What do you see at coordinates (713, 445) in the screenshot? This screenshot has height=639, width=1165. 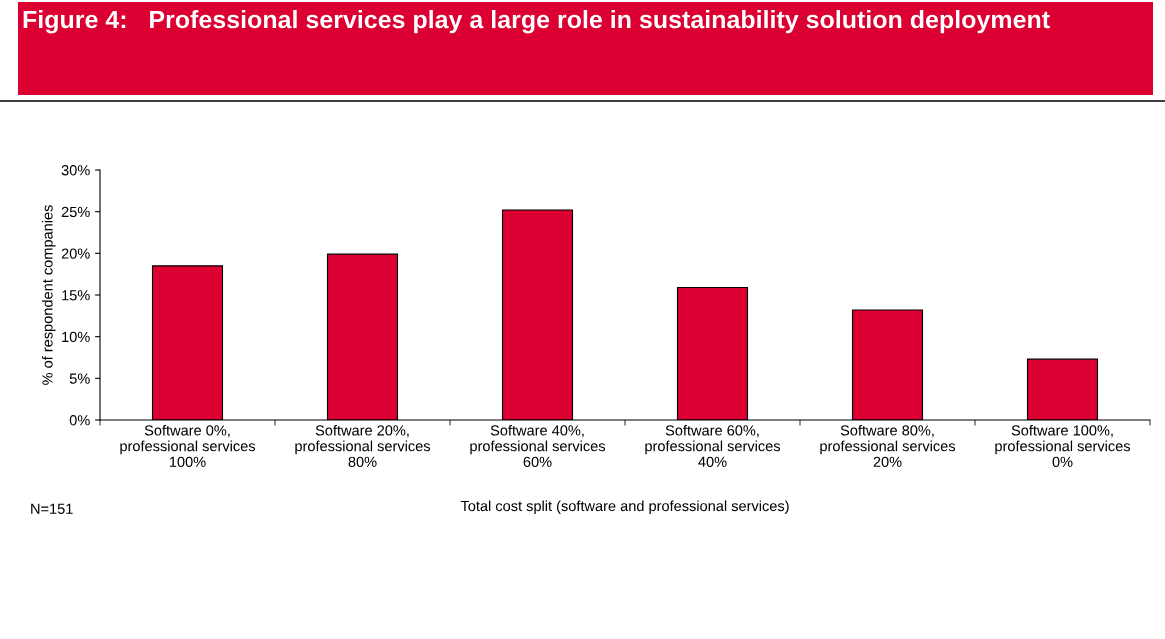 I see `x-tick-label: Software 60%, professional services 40%` at bounding box center [713, 445].